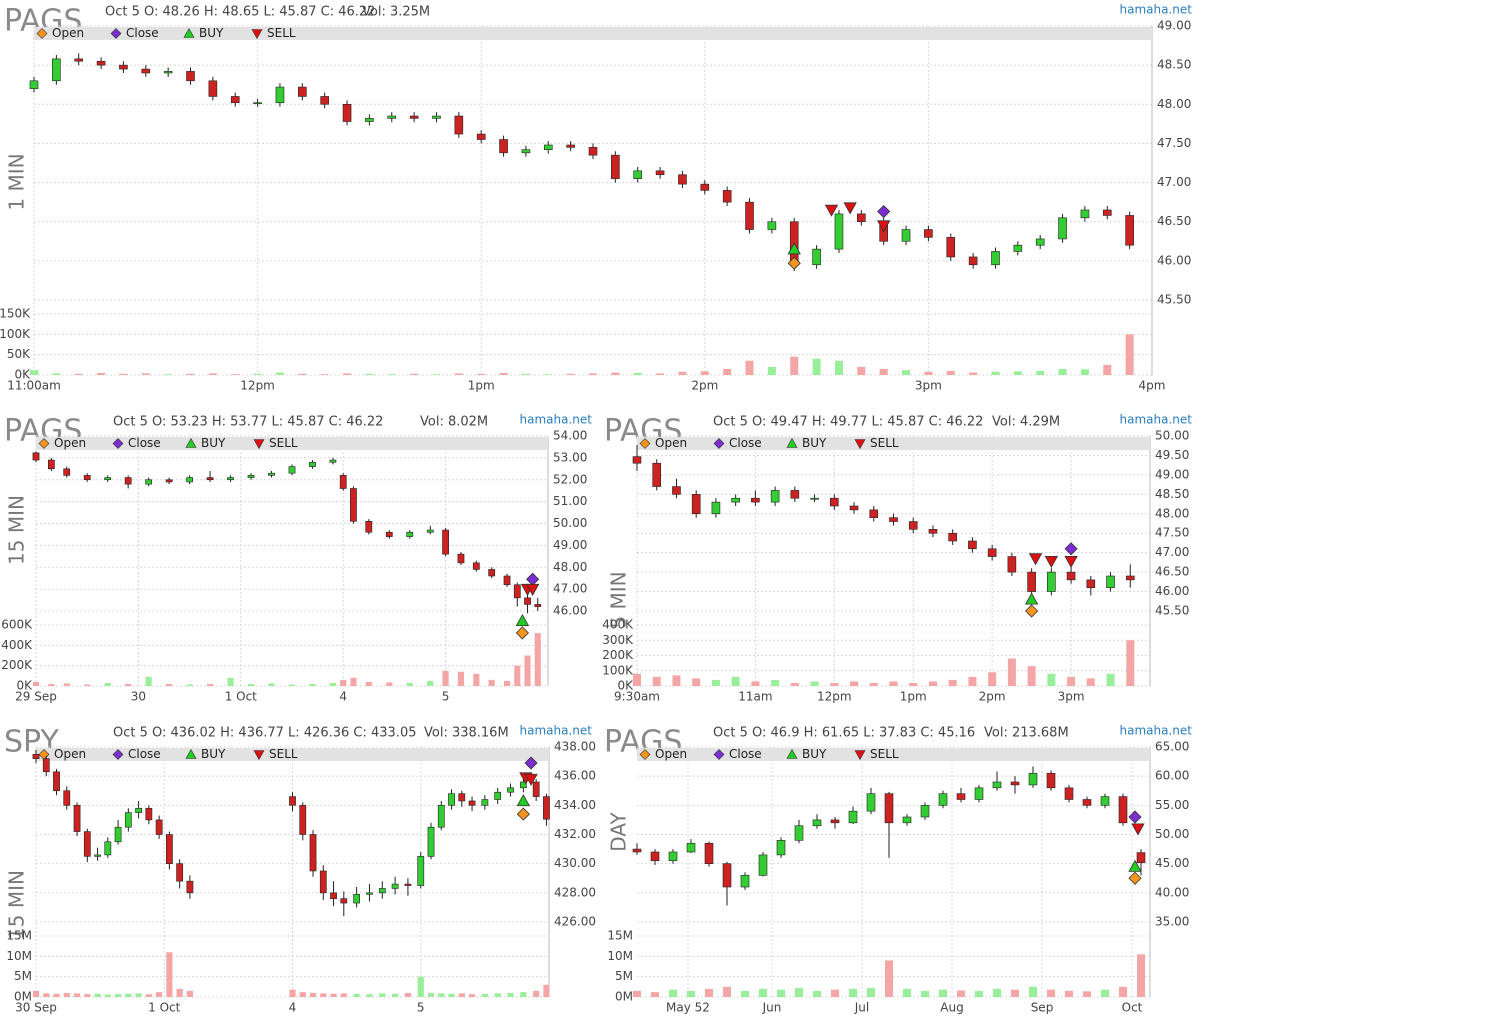 This screenshot has width=1500, height=1033. I want to click on legend-label: SELL, so click(884, 443).